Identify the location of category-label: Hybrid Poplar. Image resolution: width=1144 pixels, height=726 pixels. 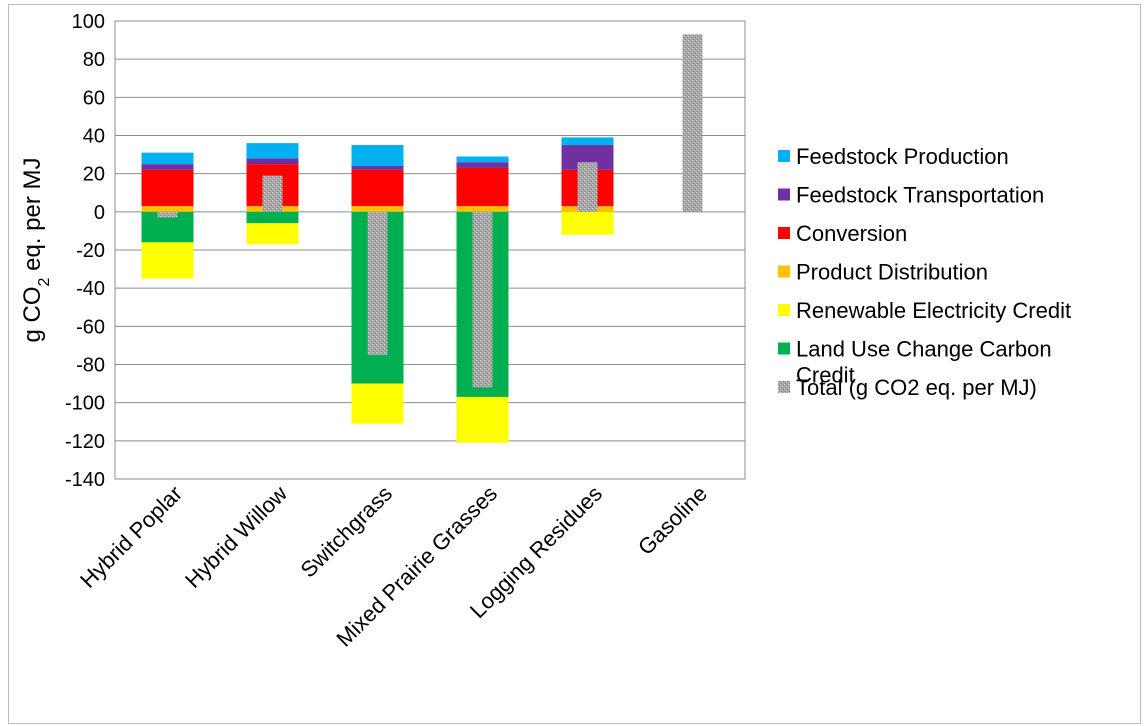
(131, 537).